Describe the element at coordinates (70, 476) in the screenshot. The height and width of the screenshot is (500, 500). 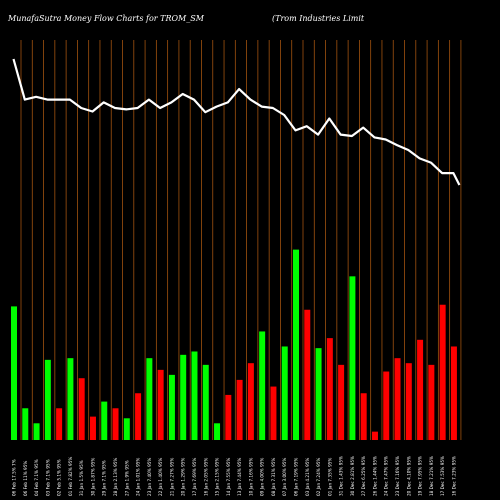
I see `x-tick-label: 01 Feb 7.82% 95%` at that location.